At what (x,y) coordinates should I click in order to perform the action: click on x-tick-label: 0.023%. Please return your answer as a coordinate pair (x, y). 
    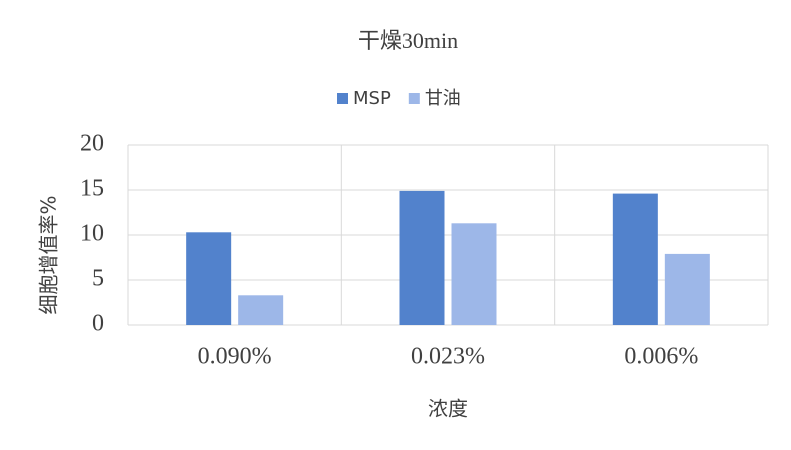
    Looking at the image, I should click on (448, 357).